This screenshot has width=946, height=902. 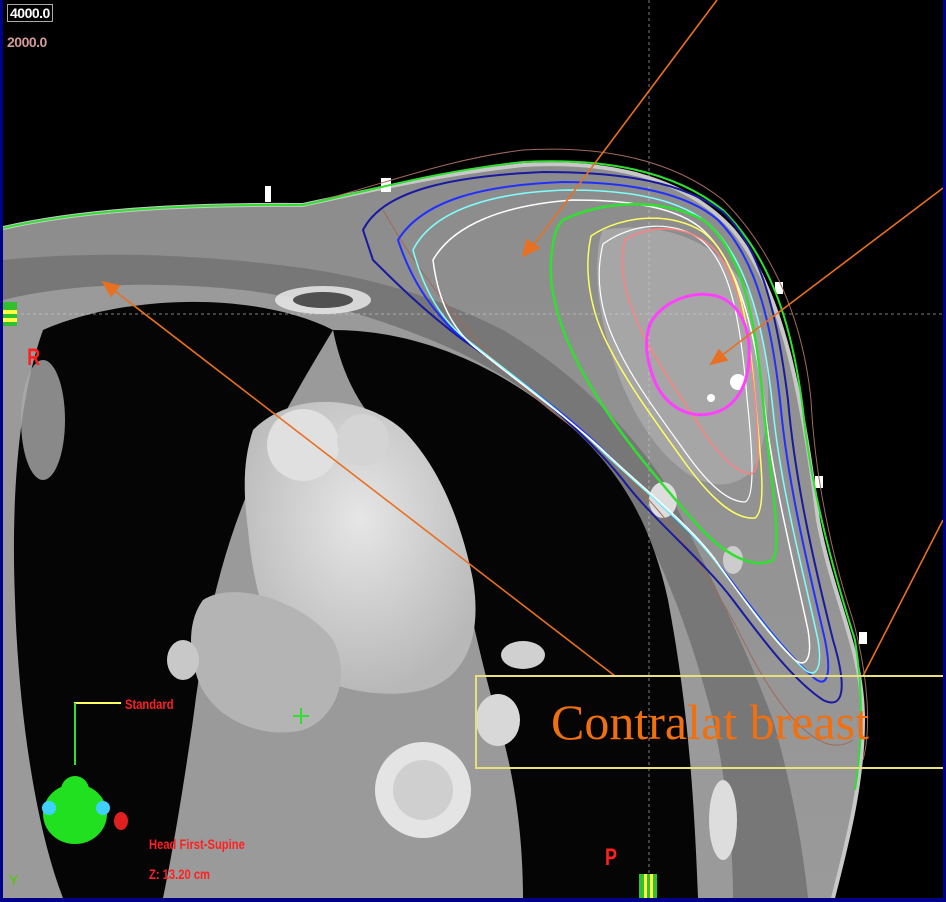 I want to click on mediastinum-lower, so click(x=266, y=662).